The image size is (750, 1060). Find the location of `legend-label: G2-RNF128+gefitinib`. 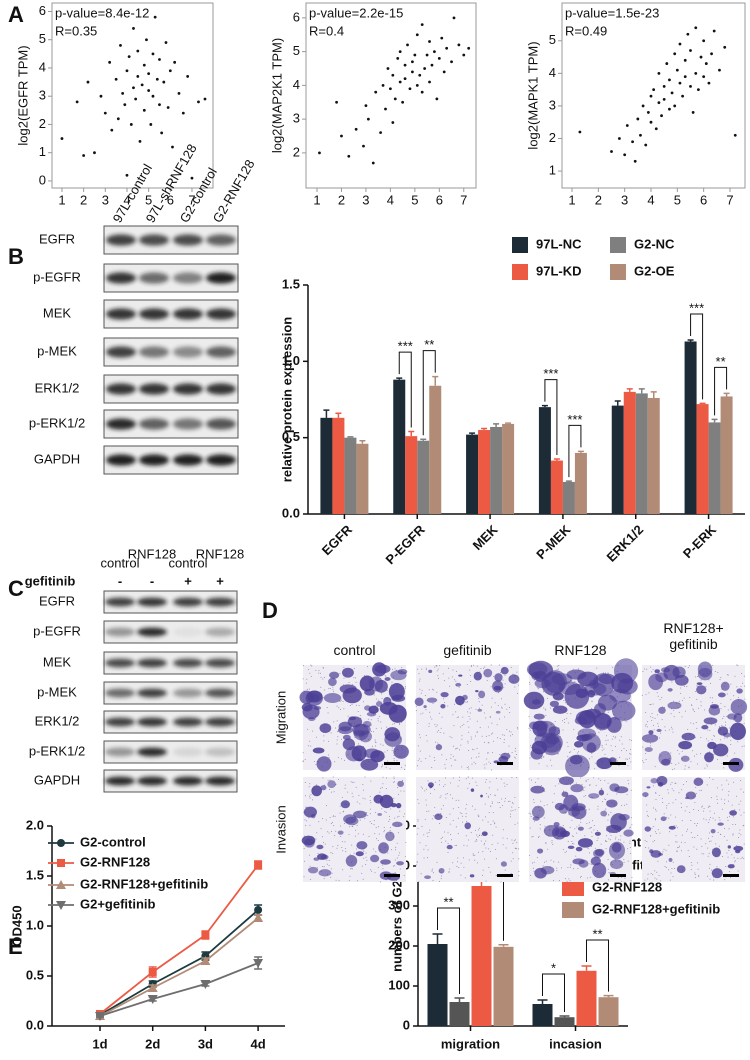

legend-label: G2-RNF128+gefitinib is located at coordinates (144, 883).